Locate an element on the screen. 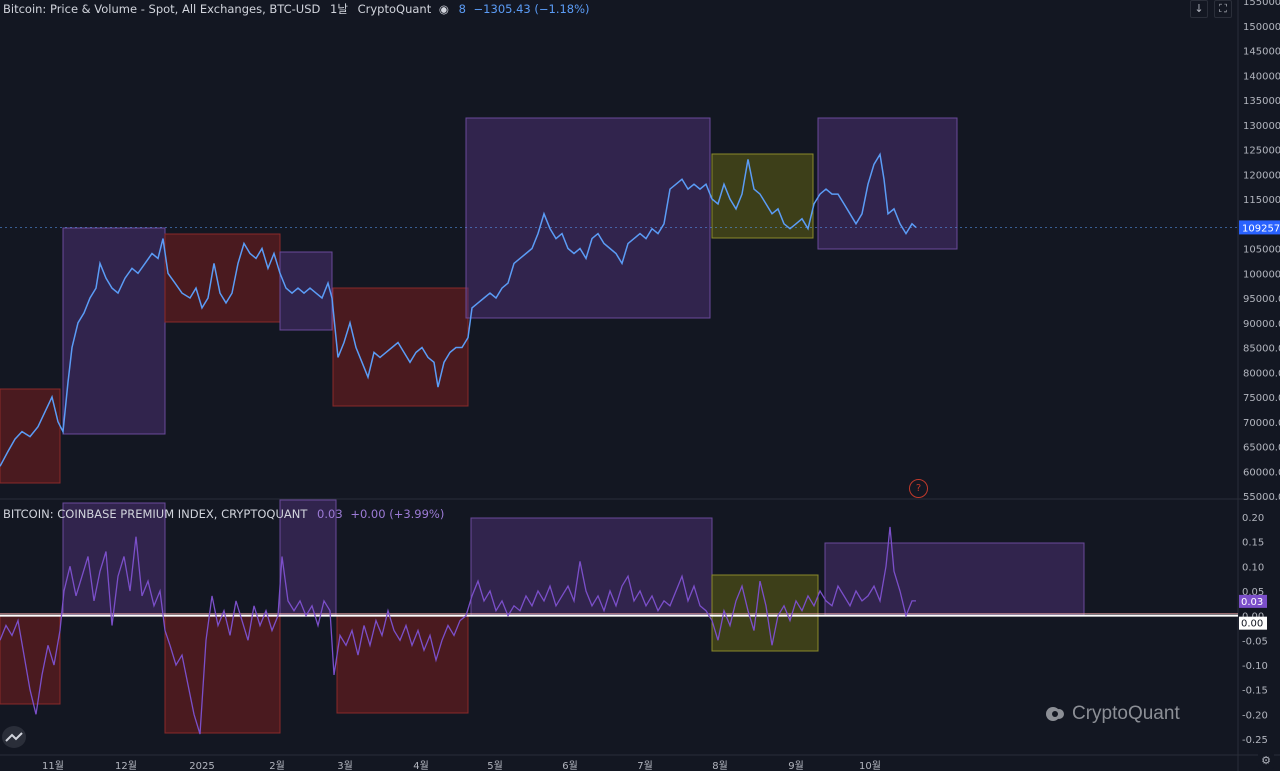  price-tick-label: 75000.00 is located at coordinates (1261, 398).